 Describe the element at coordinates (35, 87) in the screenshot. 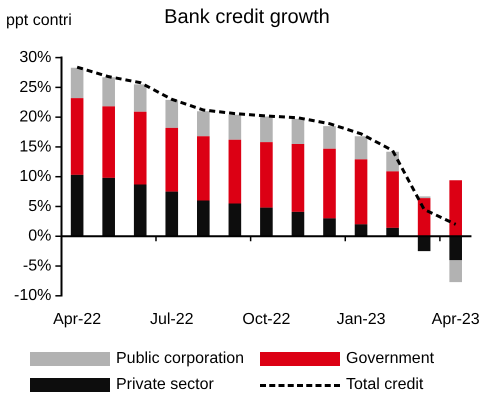

I see `y-tick-label: 25%` at that location.